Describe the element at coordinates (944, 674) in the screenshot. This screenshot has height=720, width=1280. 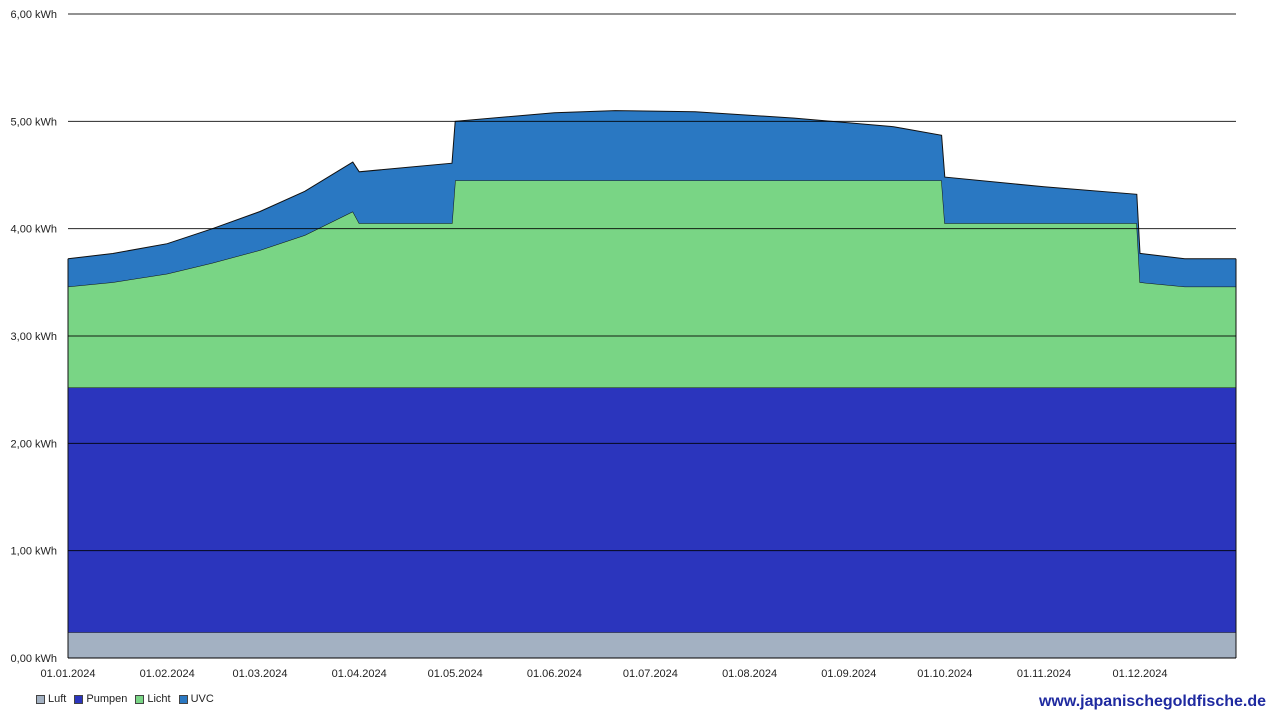
I see `x-tick-label: 01.10.2024` at that location.